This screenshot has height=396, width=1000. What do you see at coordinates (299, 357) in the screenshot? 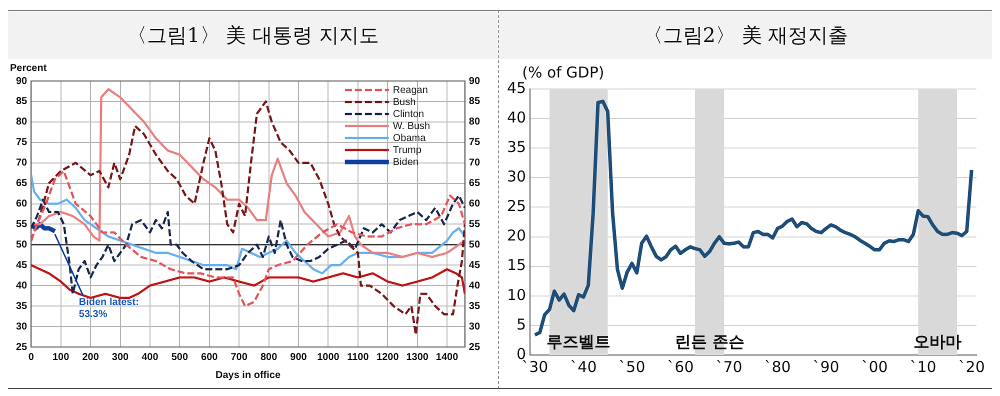
I see `x-tick-label: 900` at bounding box center [299, 357].